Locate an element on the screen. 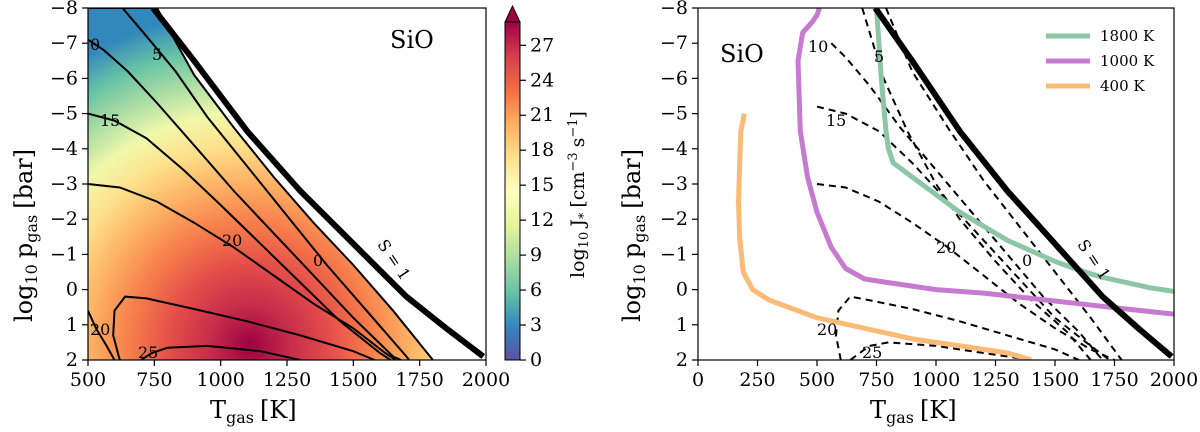 This screenshot has height=432, width=1200. colorbar-tick-label: 12 is located at coordinates (542, 220).